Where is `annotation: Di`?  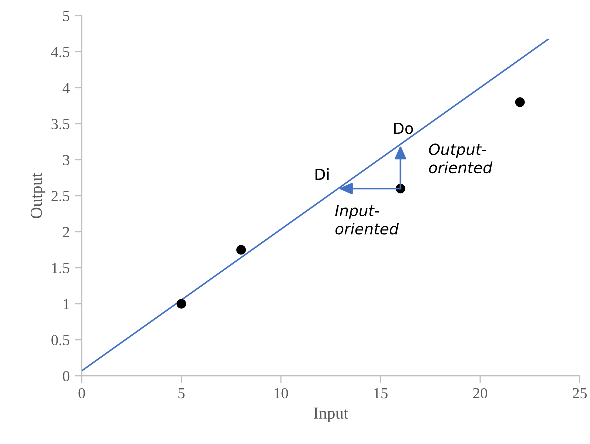
annotation: Di is located at coordinates (322, 174).